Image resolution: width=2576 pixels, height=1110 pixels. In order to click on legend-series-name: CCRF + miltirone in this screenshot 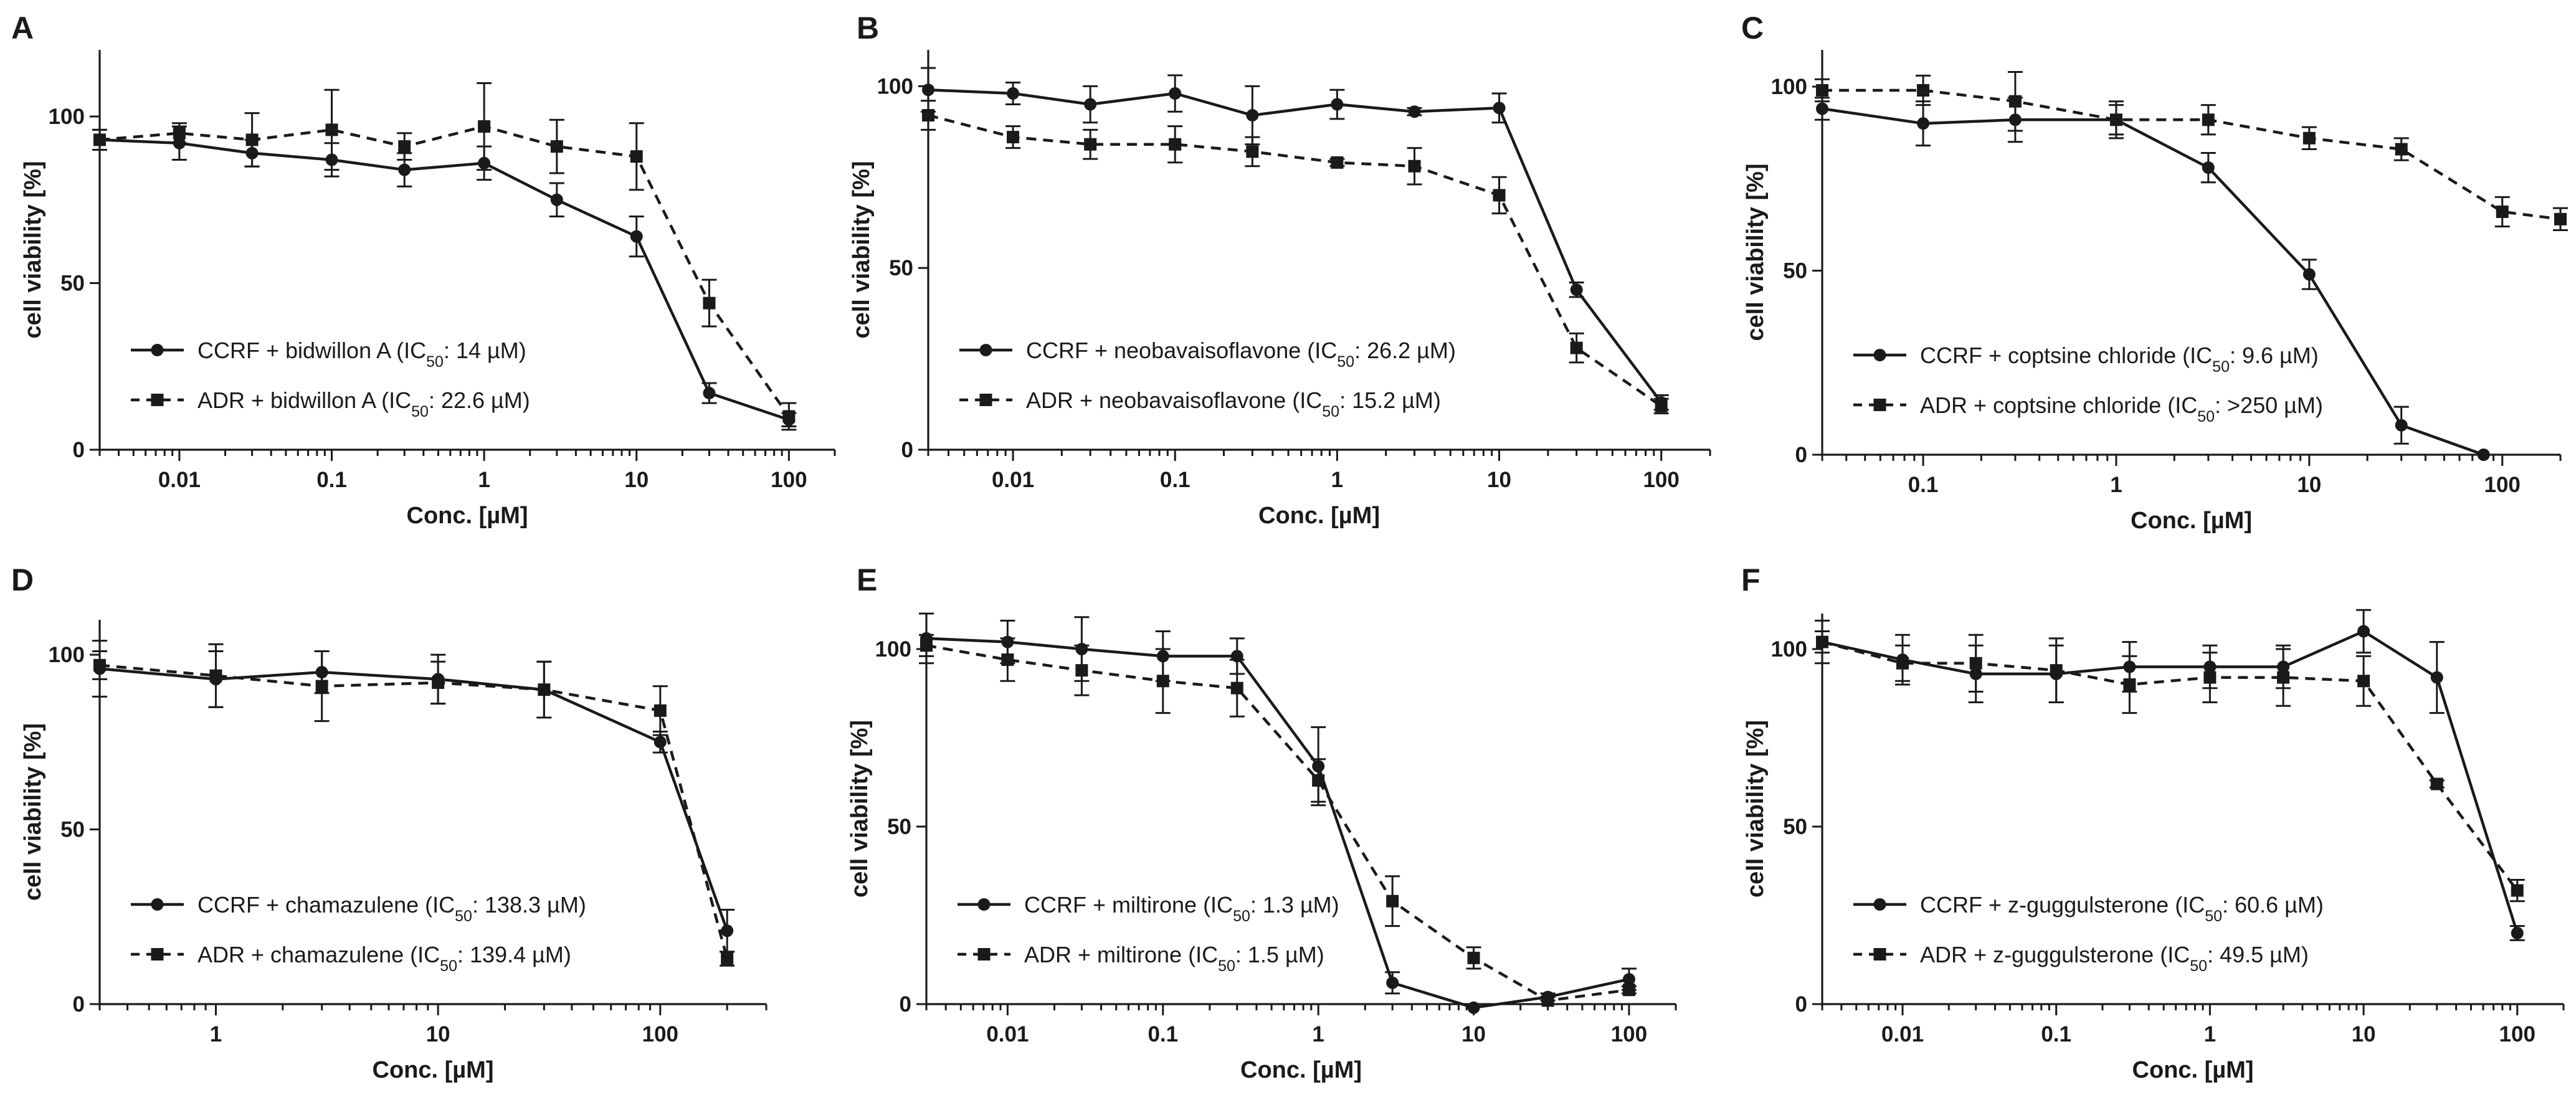, I will do `click(1110, 905)`.